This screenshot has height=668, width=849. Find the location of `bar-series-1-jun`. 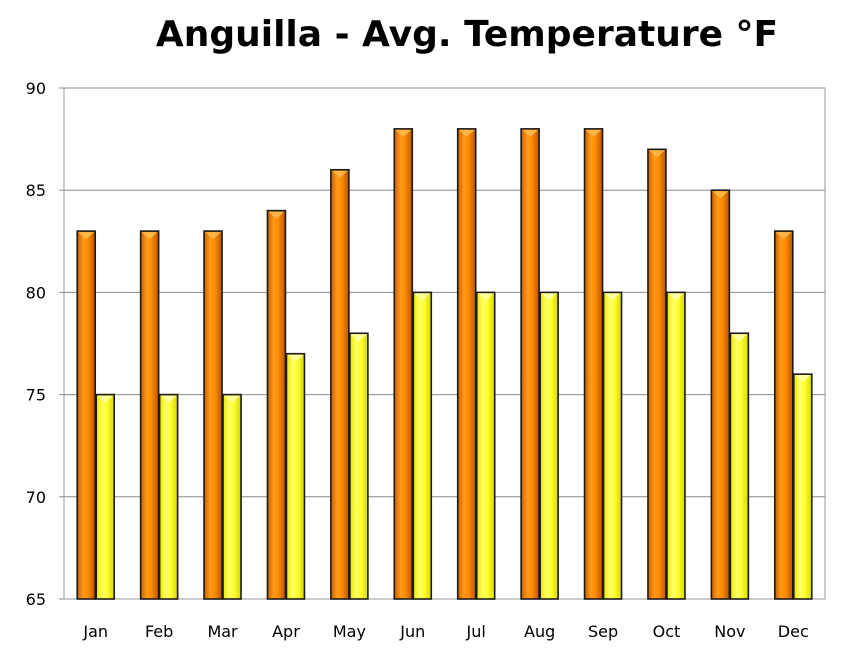

bar-series-1-jun is located at coordinates (422, 445).